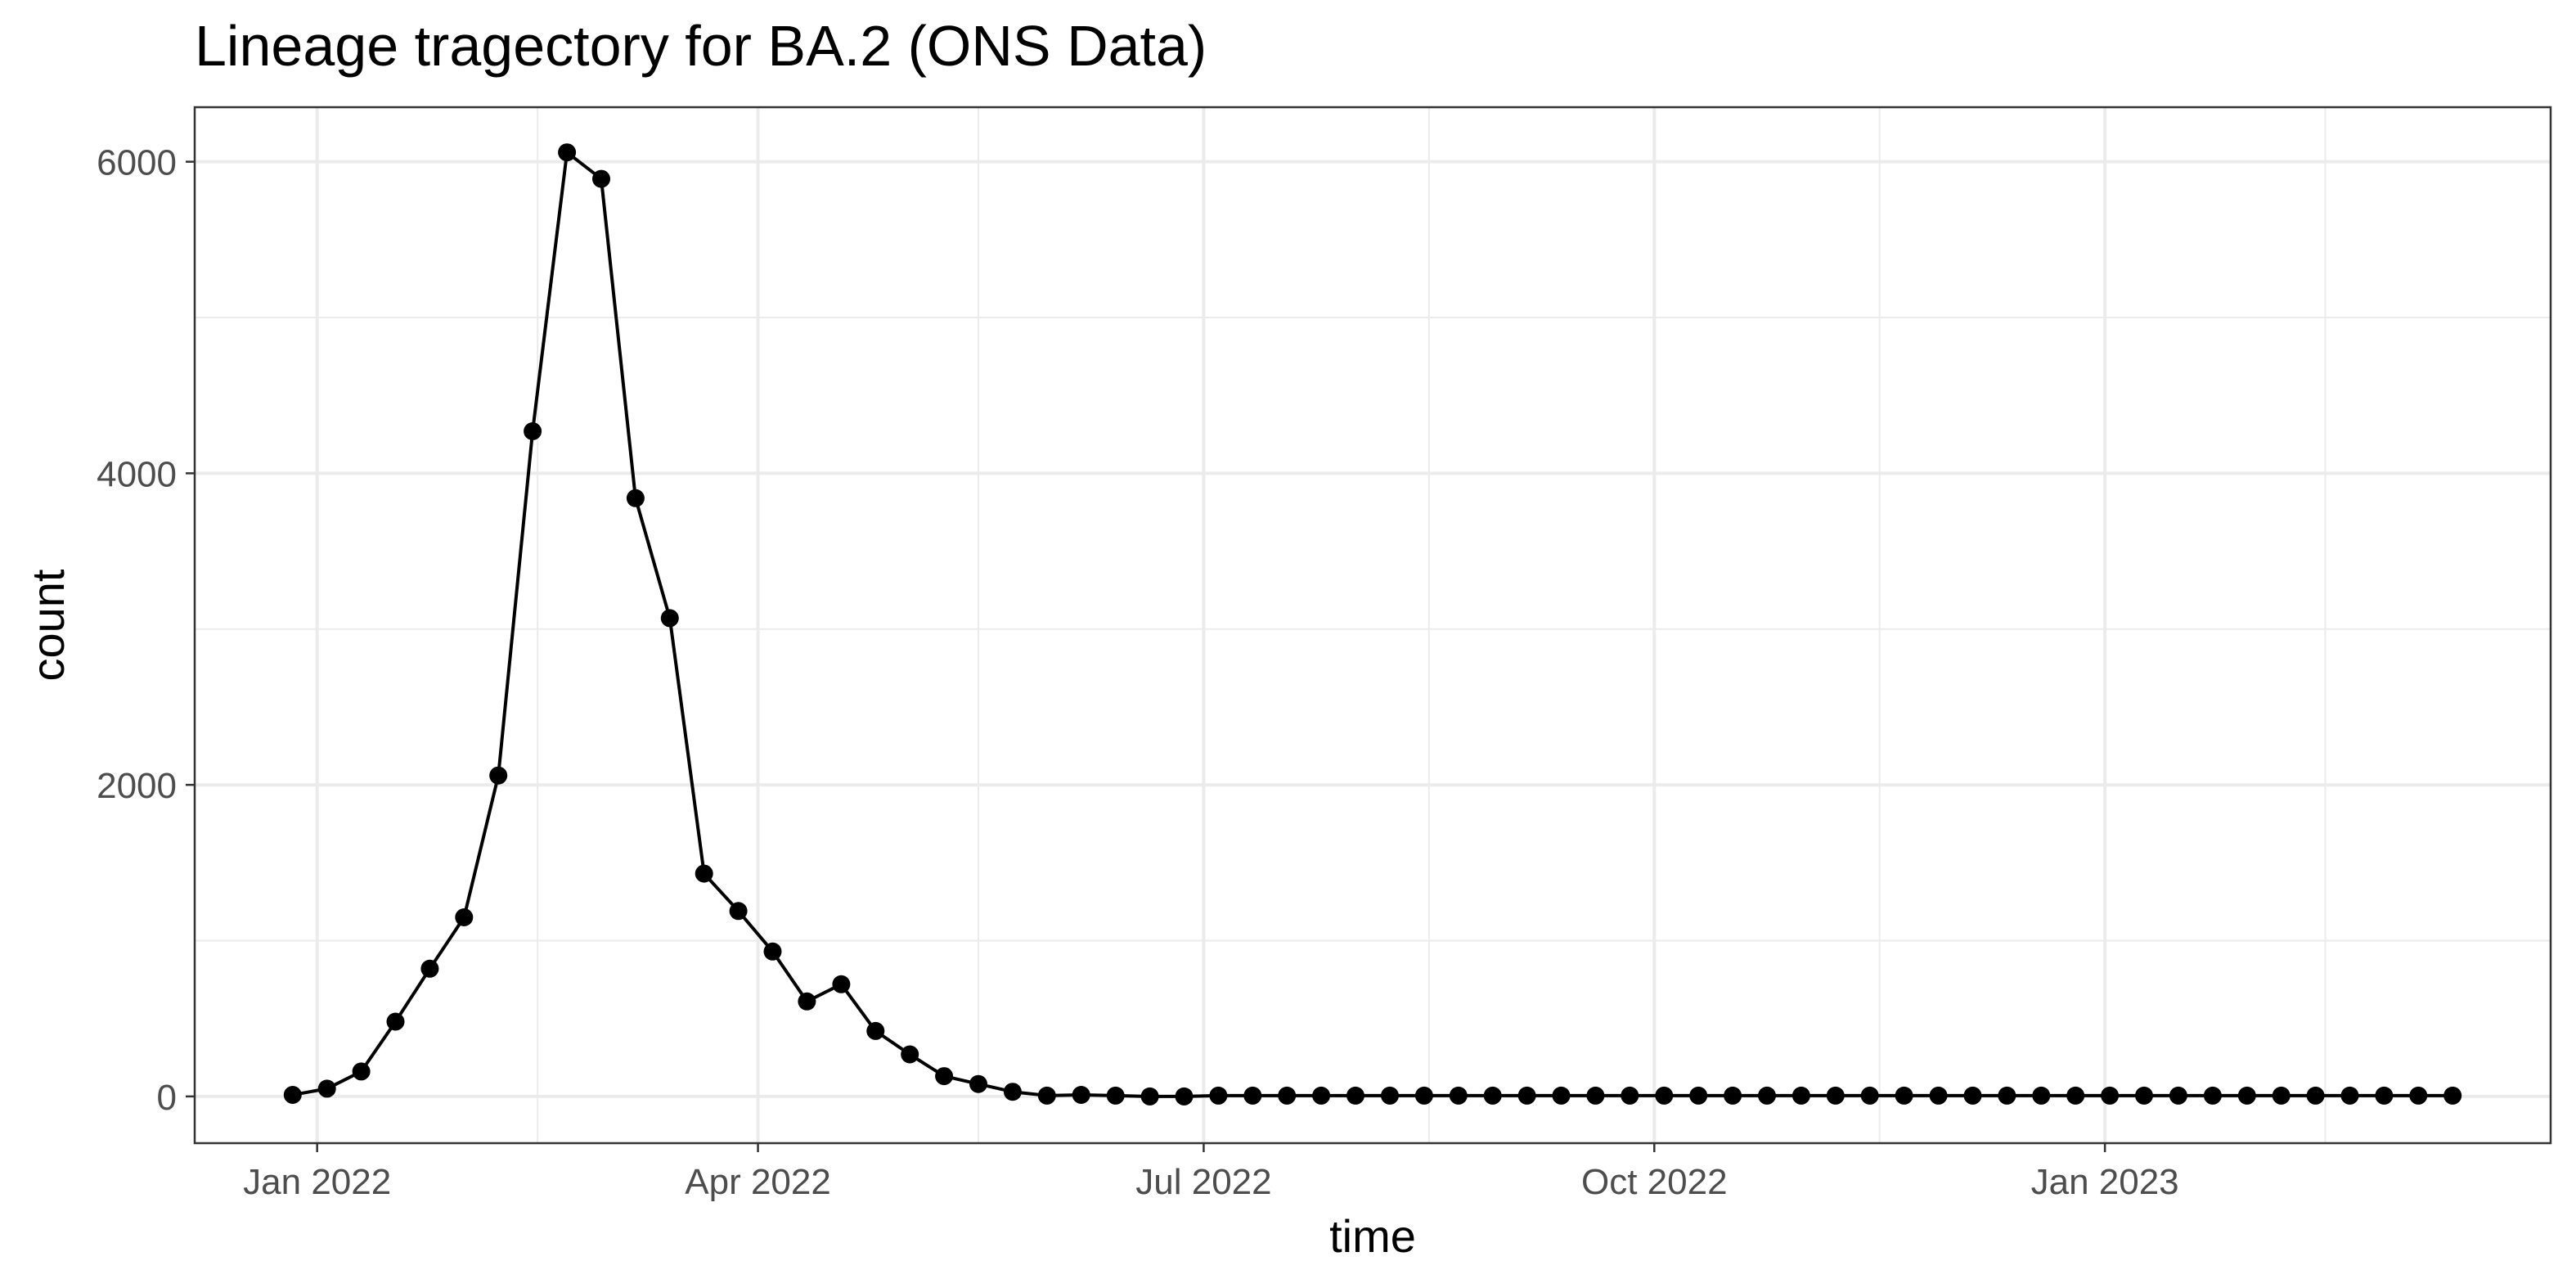  I want to click on x-tick-label: Jul 2022, so click(1203, 1182).